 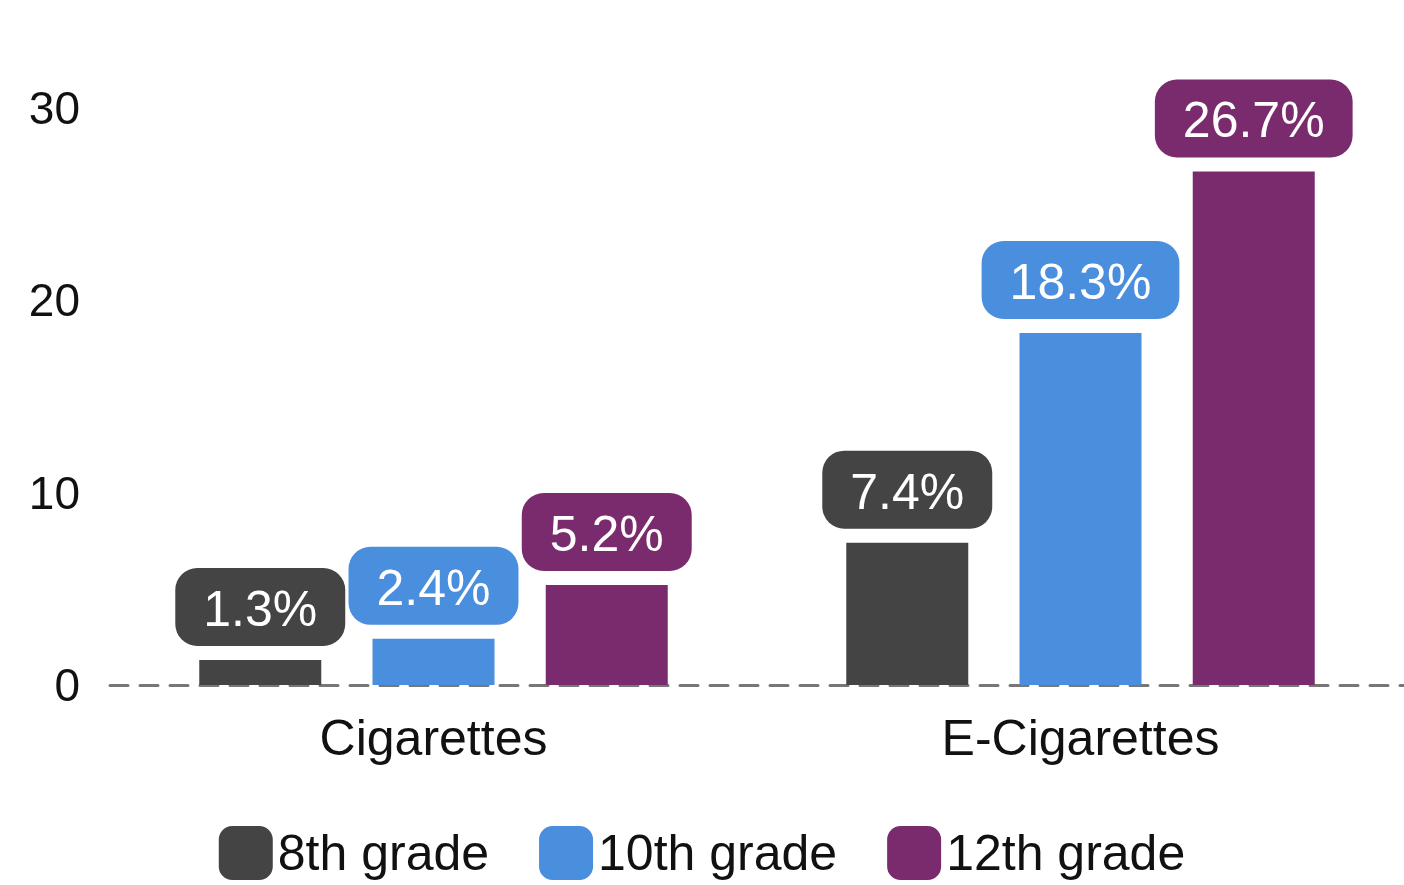 I want to click on y-tick-label: 30, so click(x=54, y=108).